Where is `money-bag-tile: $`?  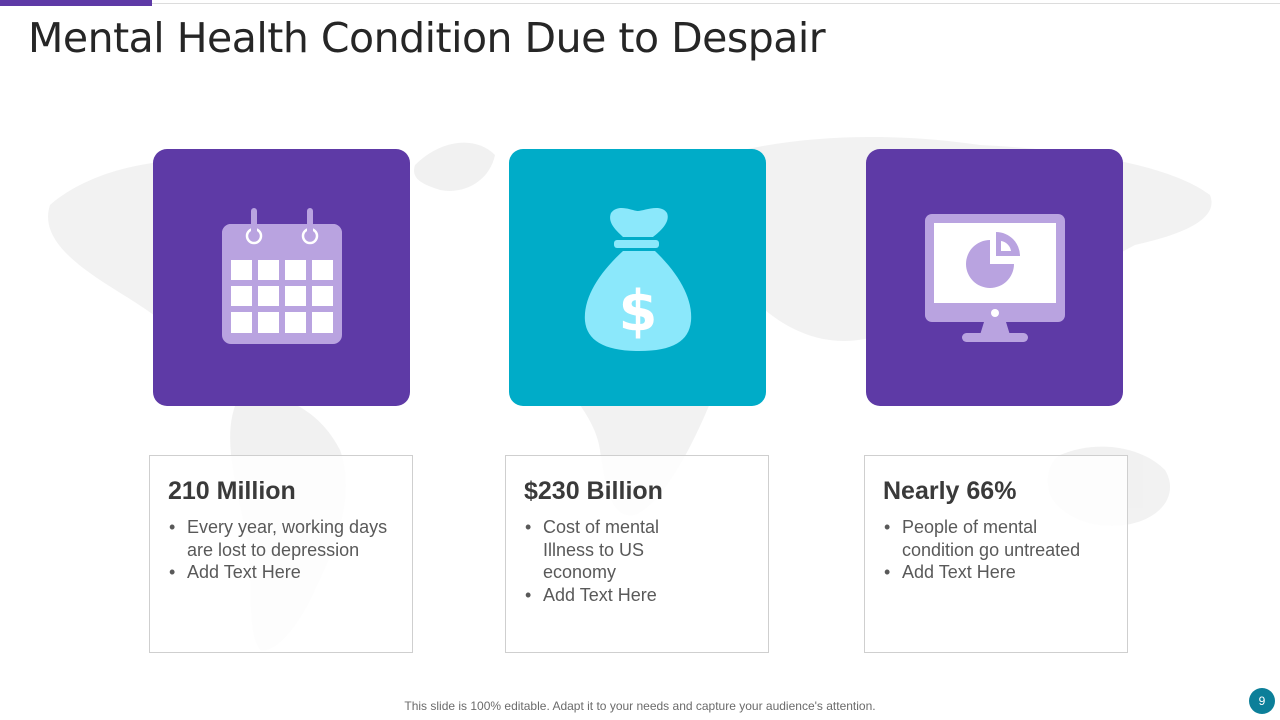
money-bag-tile: $ is located at coordinates (637, 277).